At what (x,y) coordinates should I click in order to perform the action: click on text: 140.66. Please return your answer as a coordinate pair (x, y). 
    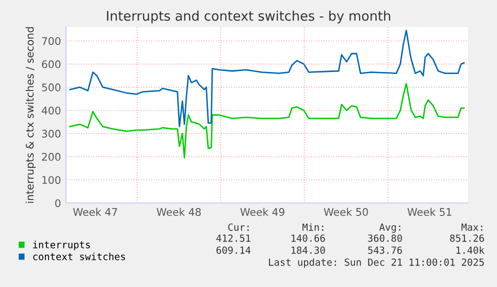
    Looking at the image, I should click on (308, 238).